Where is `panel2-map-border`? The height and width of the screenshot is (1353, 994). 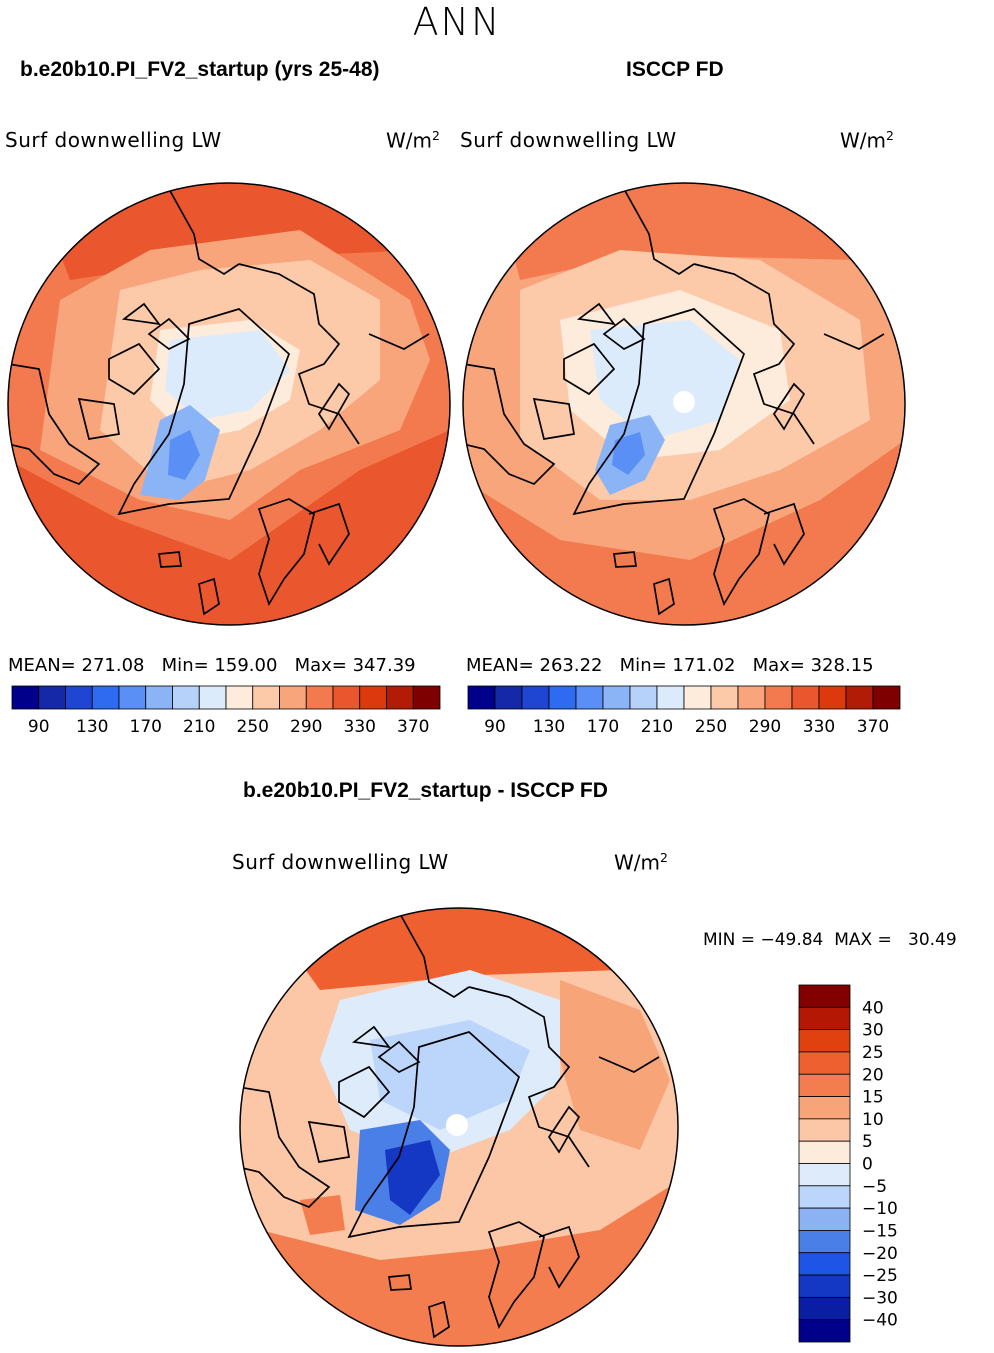 panel2-map-border is located at coordinates (684, 404).